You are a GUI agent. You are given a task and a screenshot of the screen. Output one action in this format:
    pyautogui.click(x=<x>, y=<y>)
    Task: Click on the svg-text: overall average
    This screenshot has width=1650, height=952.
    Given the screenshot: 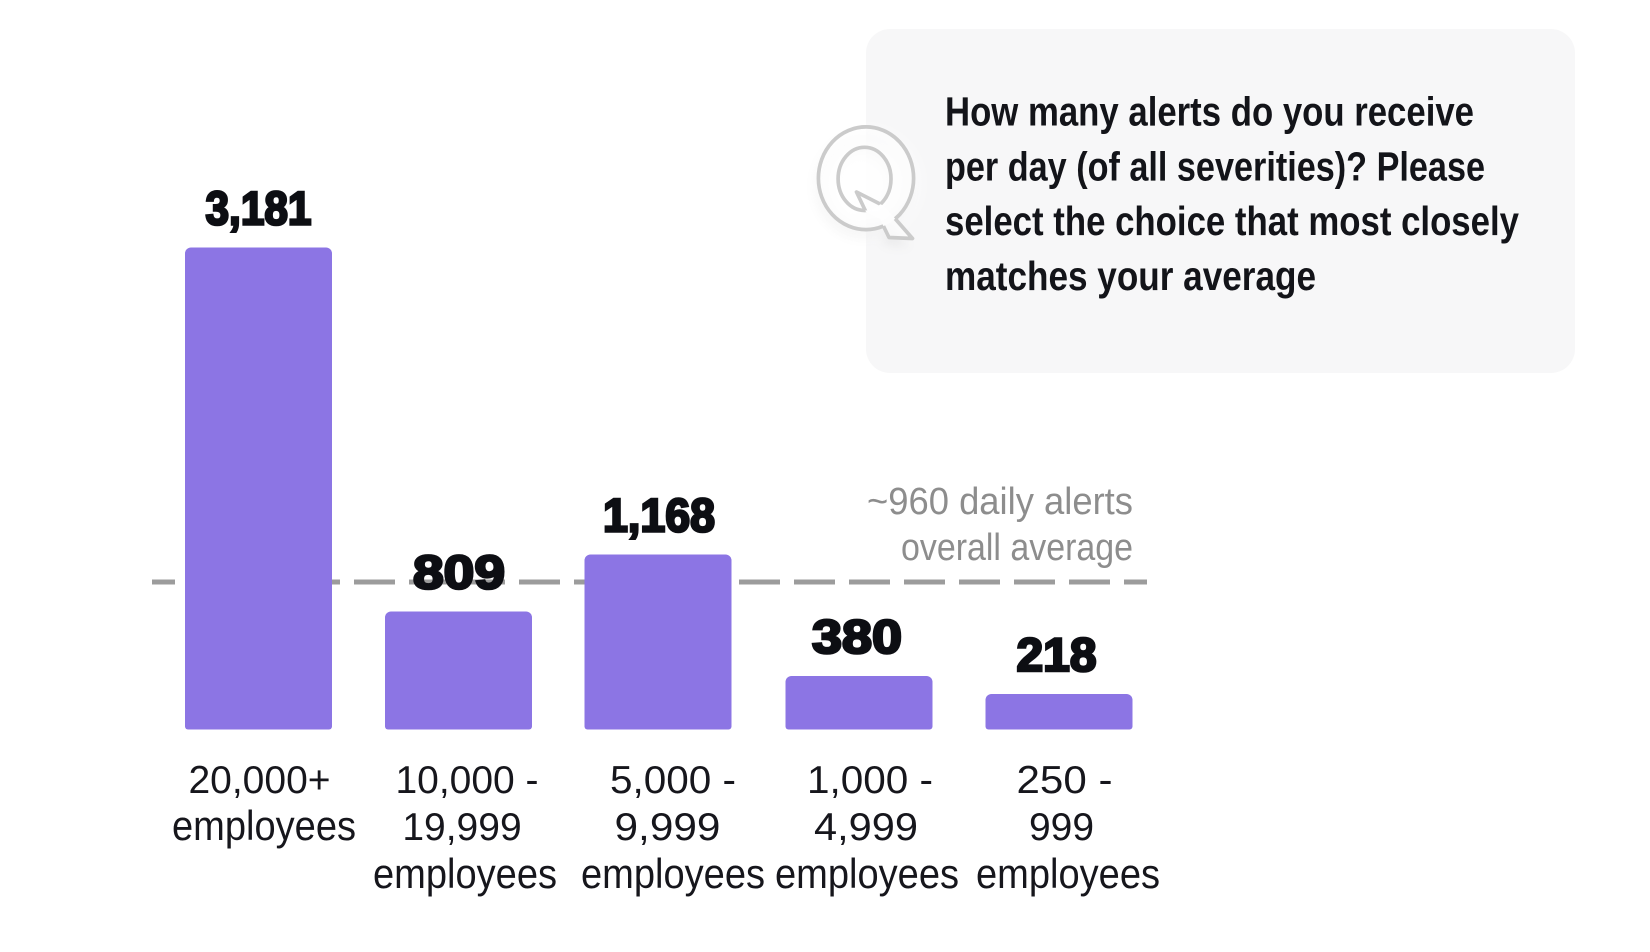 What is the action you would take?
    pyautogui.click(x=1017, y=548)
    